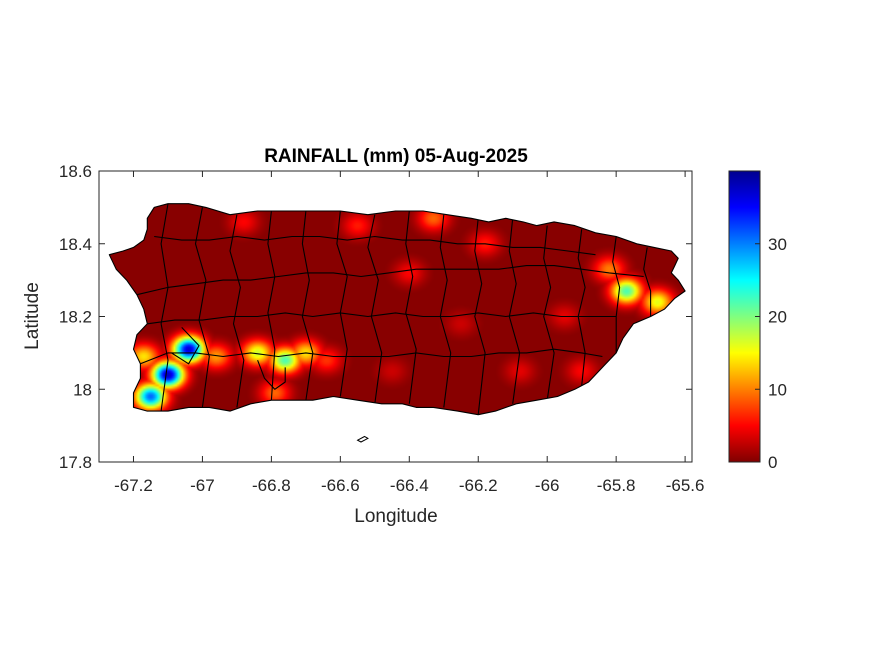  Describe the element at coordinates (777, 244) in the screenshot. I see `colorbar-tick-label: 30` at that location.